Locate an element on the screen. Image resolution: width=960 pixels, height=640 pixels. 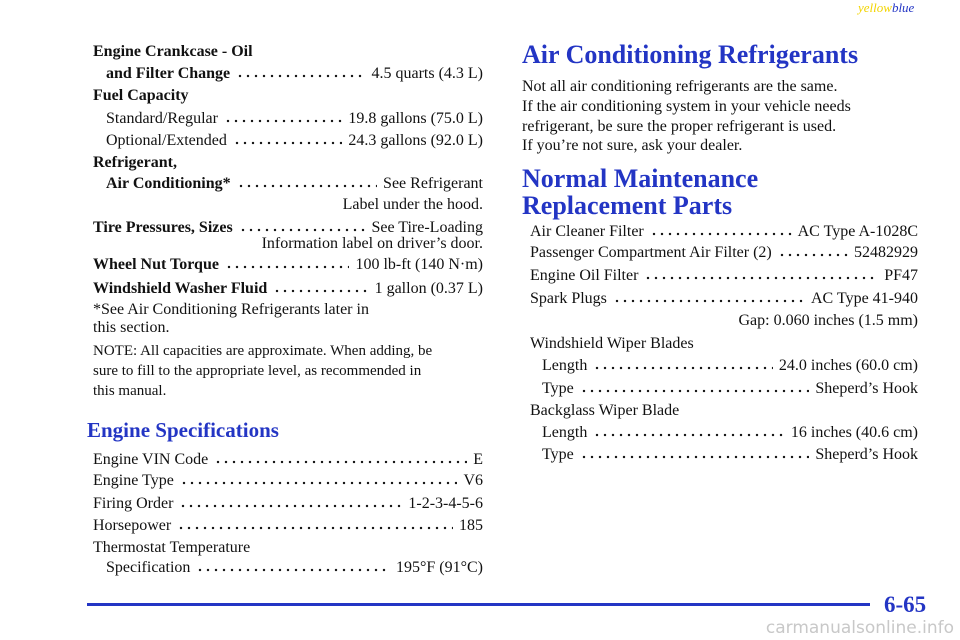
list-row: Horsepower 185 is located at coordinates (288, 526).